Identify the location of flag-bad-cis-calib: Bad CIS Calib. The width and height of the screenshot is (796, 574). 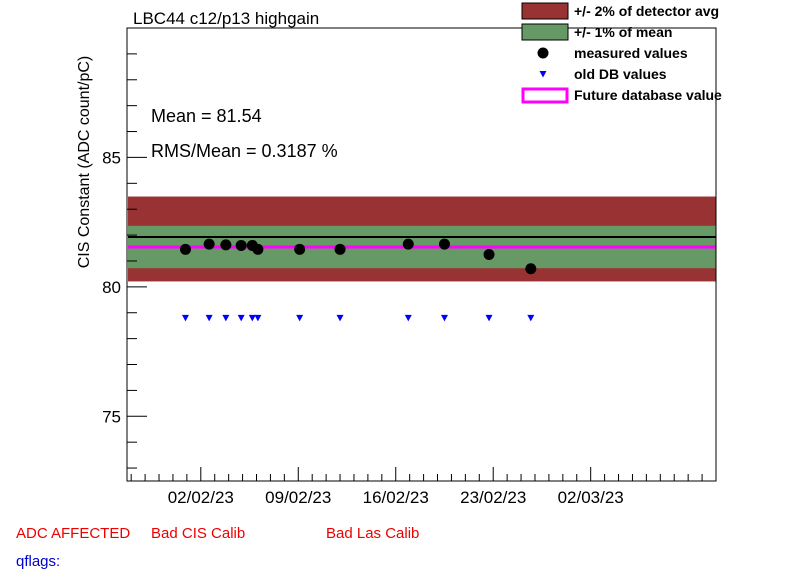
(198, 533).